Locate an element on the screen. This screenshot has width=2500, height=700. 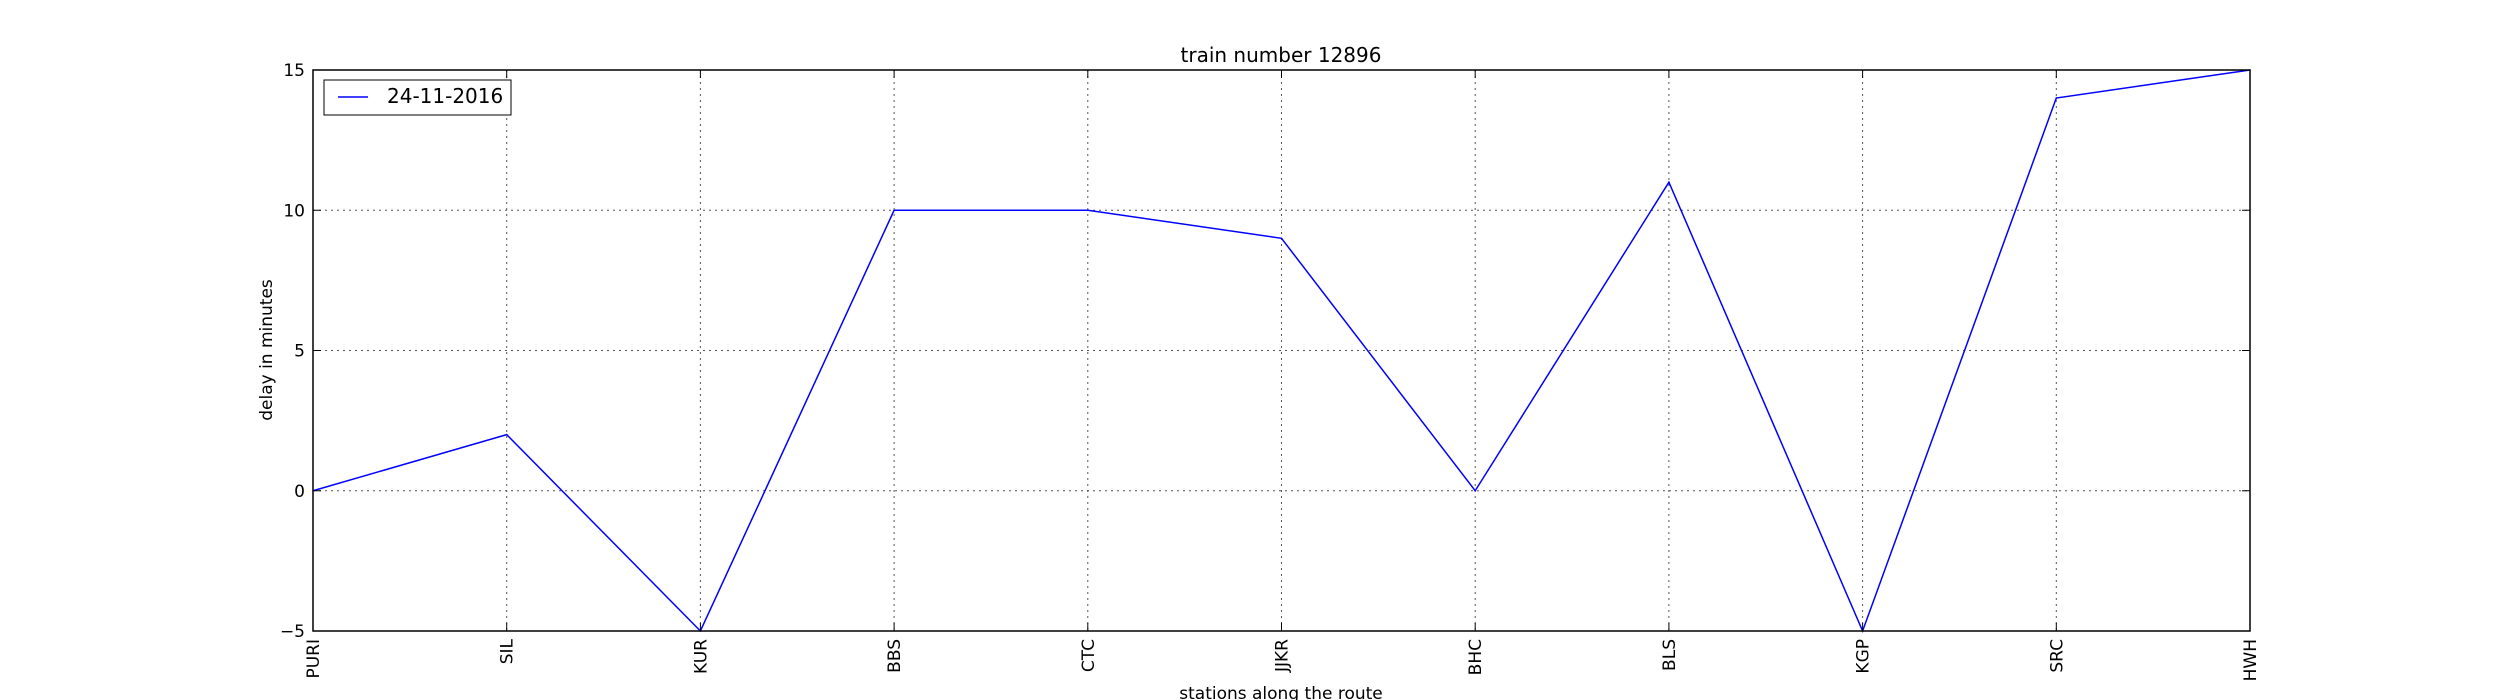
x-tick-label: HWH is located at coordinates (2251, 660).